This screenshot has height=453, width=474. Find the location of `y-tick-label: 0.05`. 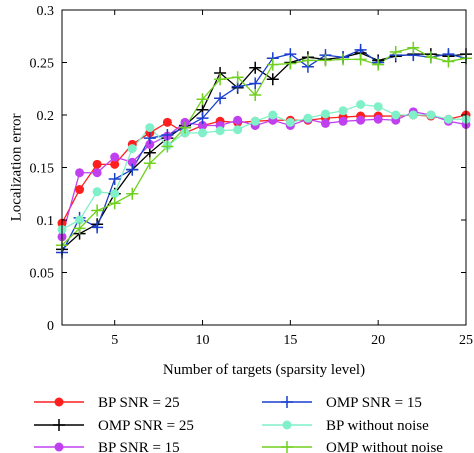

y-tick-label: 0.05 is located at coordinates (42, 274).